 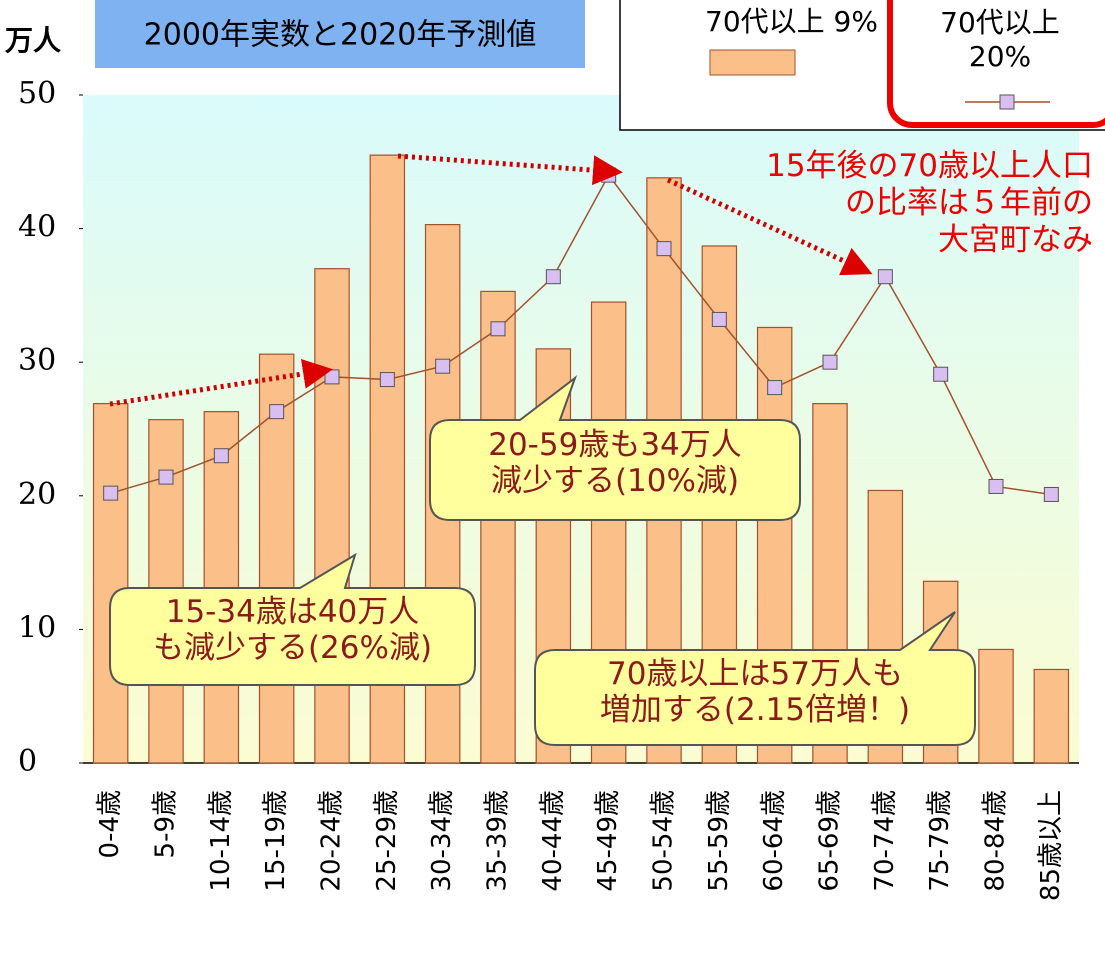 What do you see at coordinates (791, 21) in the screenshot?
I see `legend-label: 70代以上 9%` at bounding box center [791, 21].